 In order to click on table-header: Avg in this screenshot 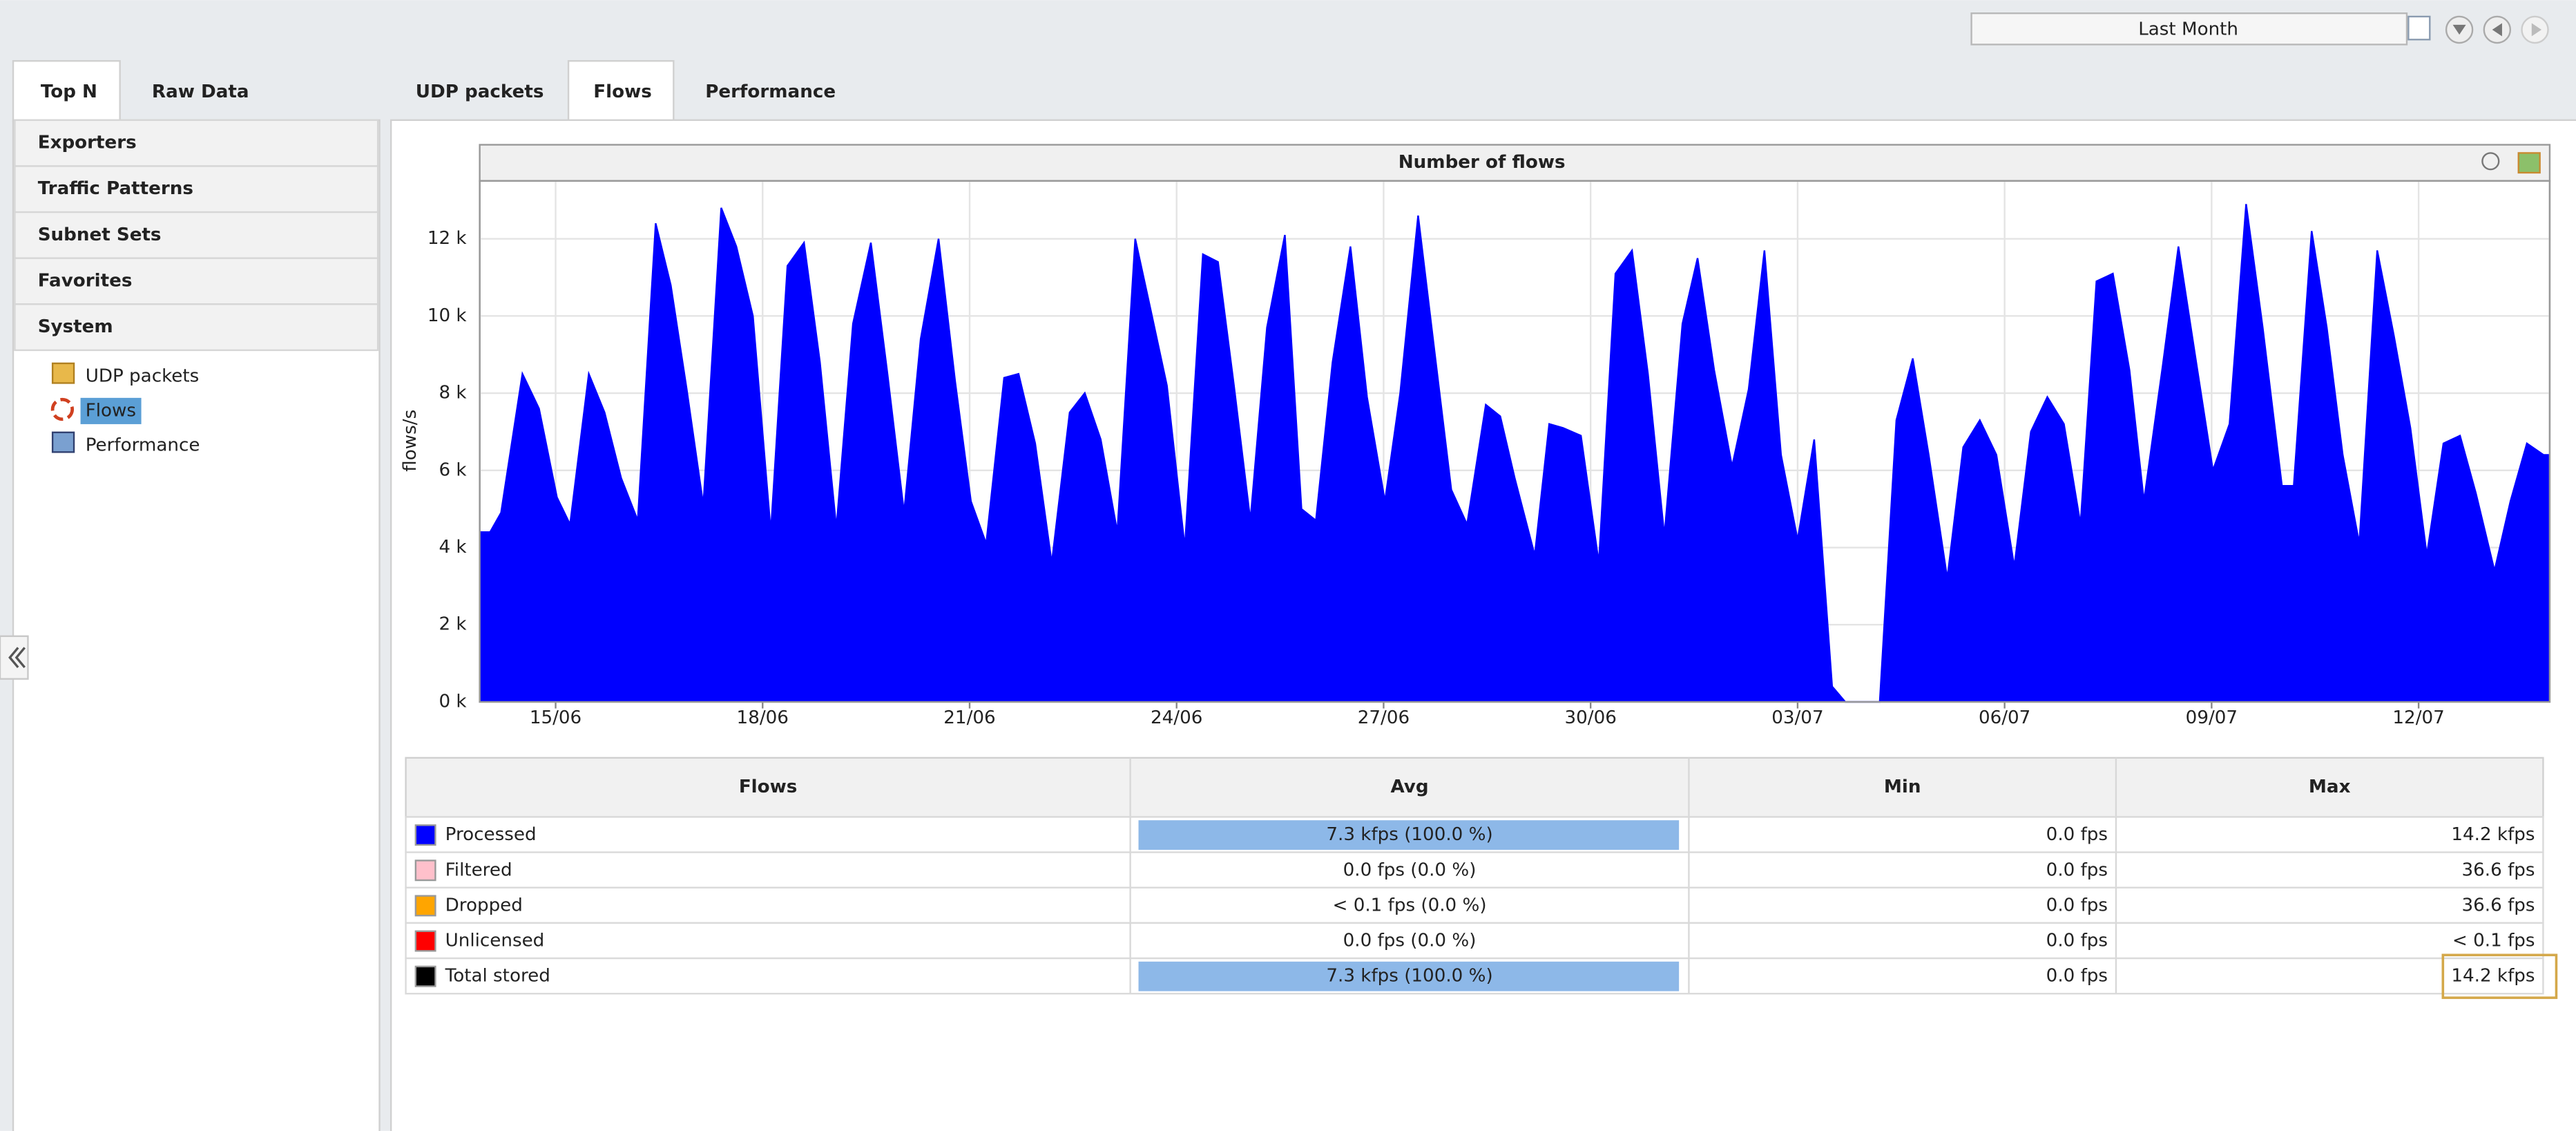, I will do `click(1409, 787)`.